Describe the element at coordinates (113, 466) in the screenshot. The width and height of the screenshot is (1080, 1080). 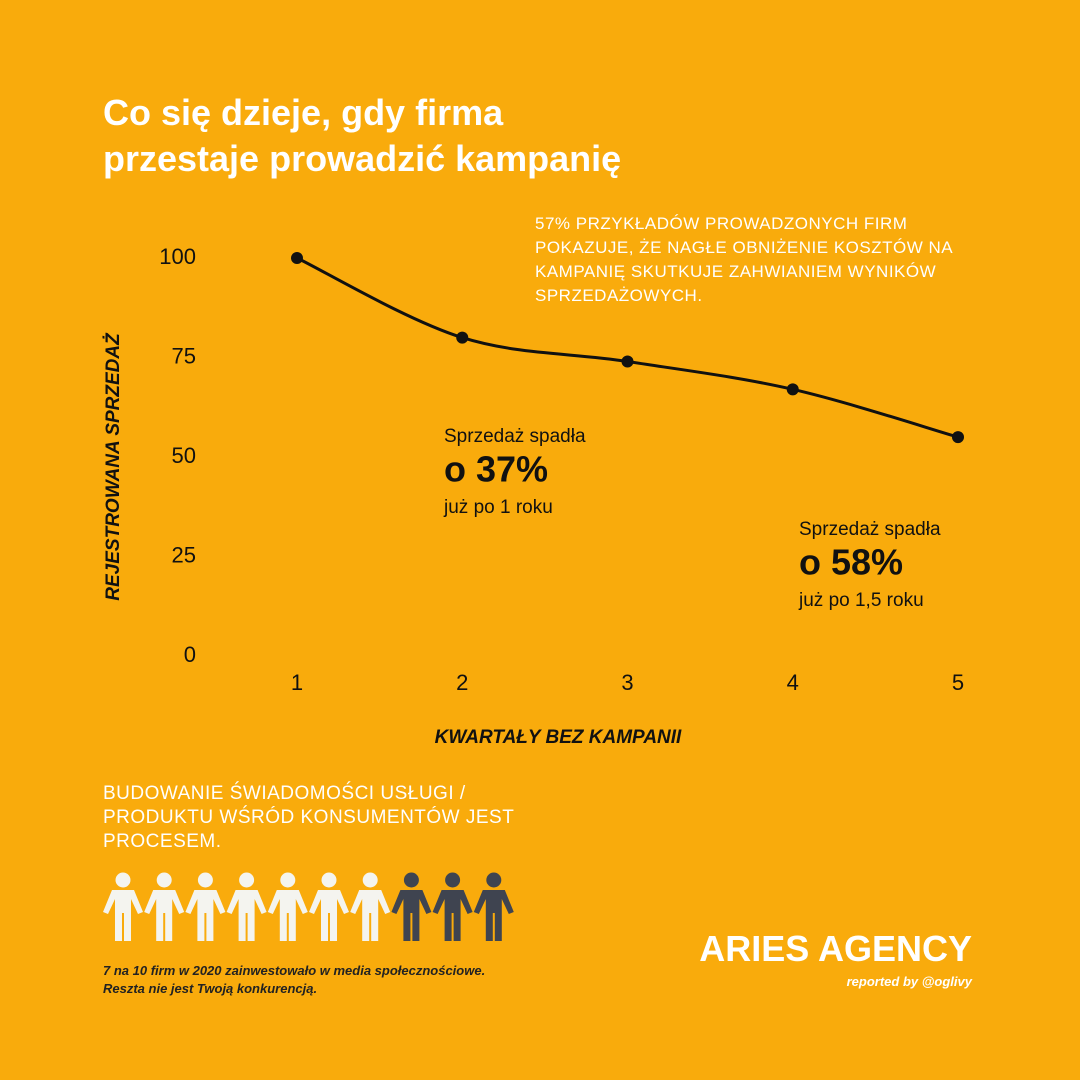
I see `y-axis-label: REJESTROWANA SPRZEDAŻ` at that location.